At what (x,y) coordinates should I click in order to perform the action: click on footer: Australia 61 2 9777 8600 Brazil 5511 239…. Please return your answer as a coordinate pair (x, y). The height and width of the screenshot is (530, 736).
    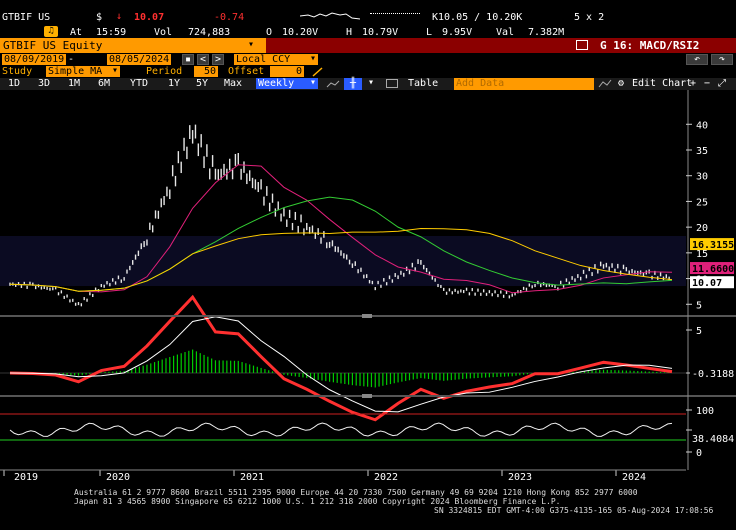
    Looking at the image, I should click on (368, 508).